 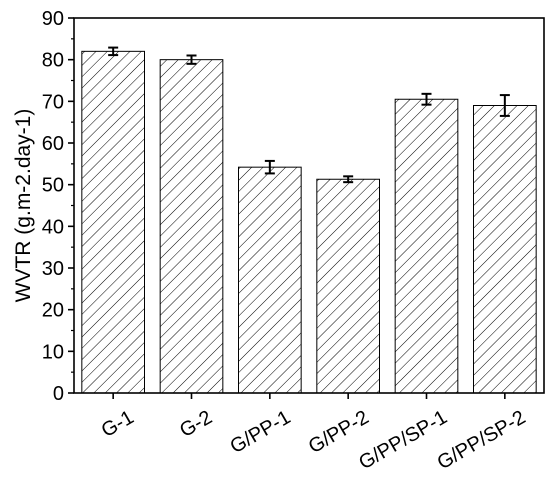 What do you see at coordinates (58, 206) in the screenshot?
I see `y-axis: 0 10 20 30 40 50 60 70 80 90` at bounding box center [58, 206].